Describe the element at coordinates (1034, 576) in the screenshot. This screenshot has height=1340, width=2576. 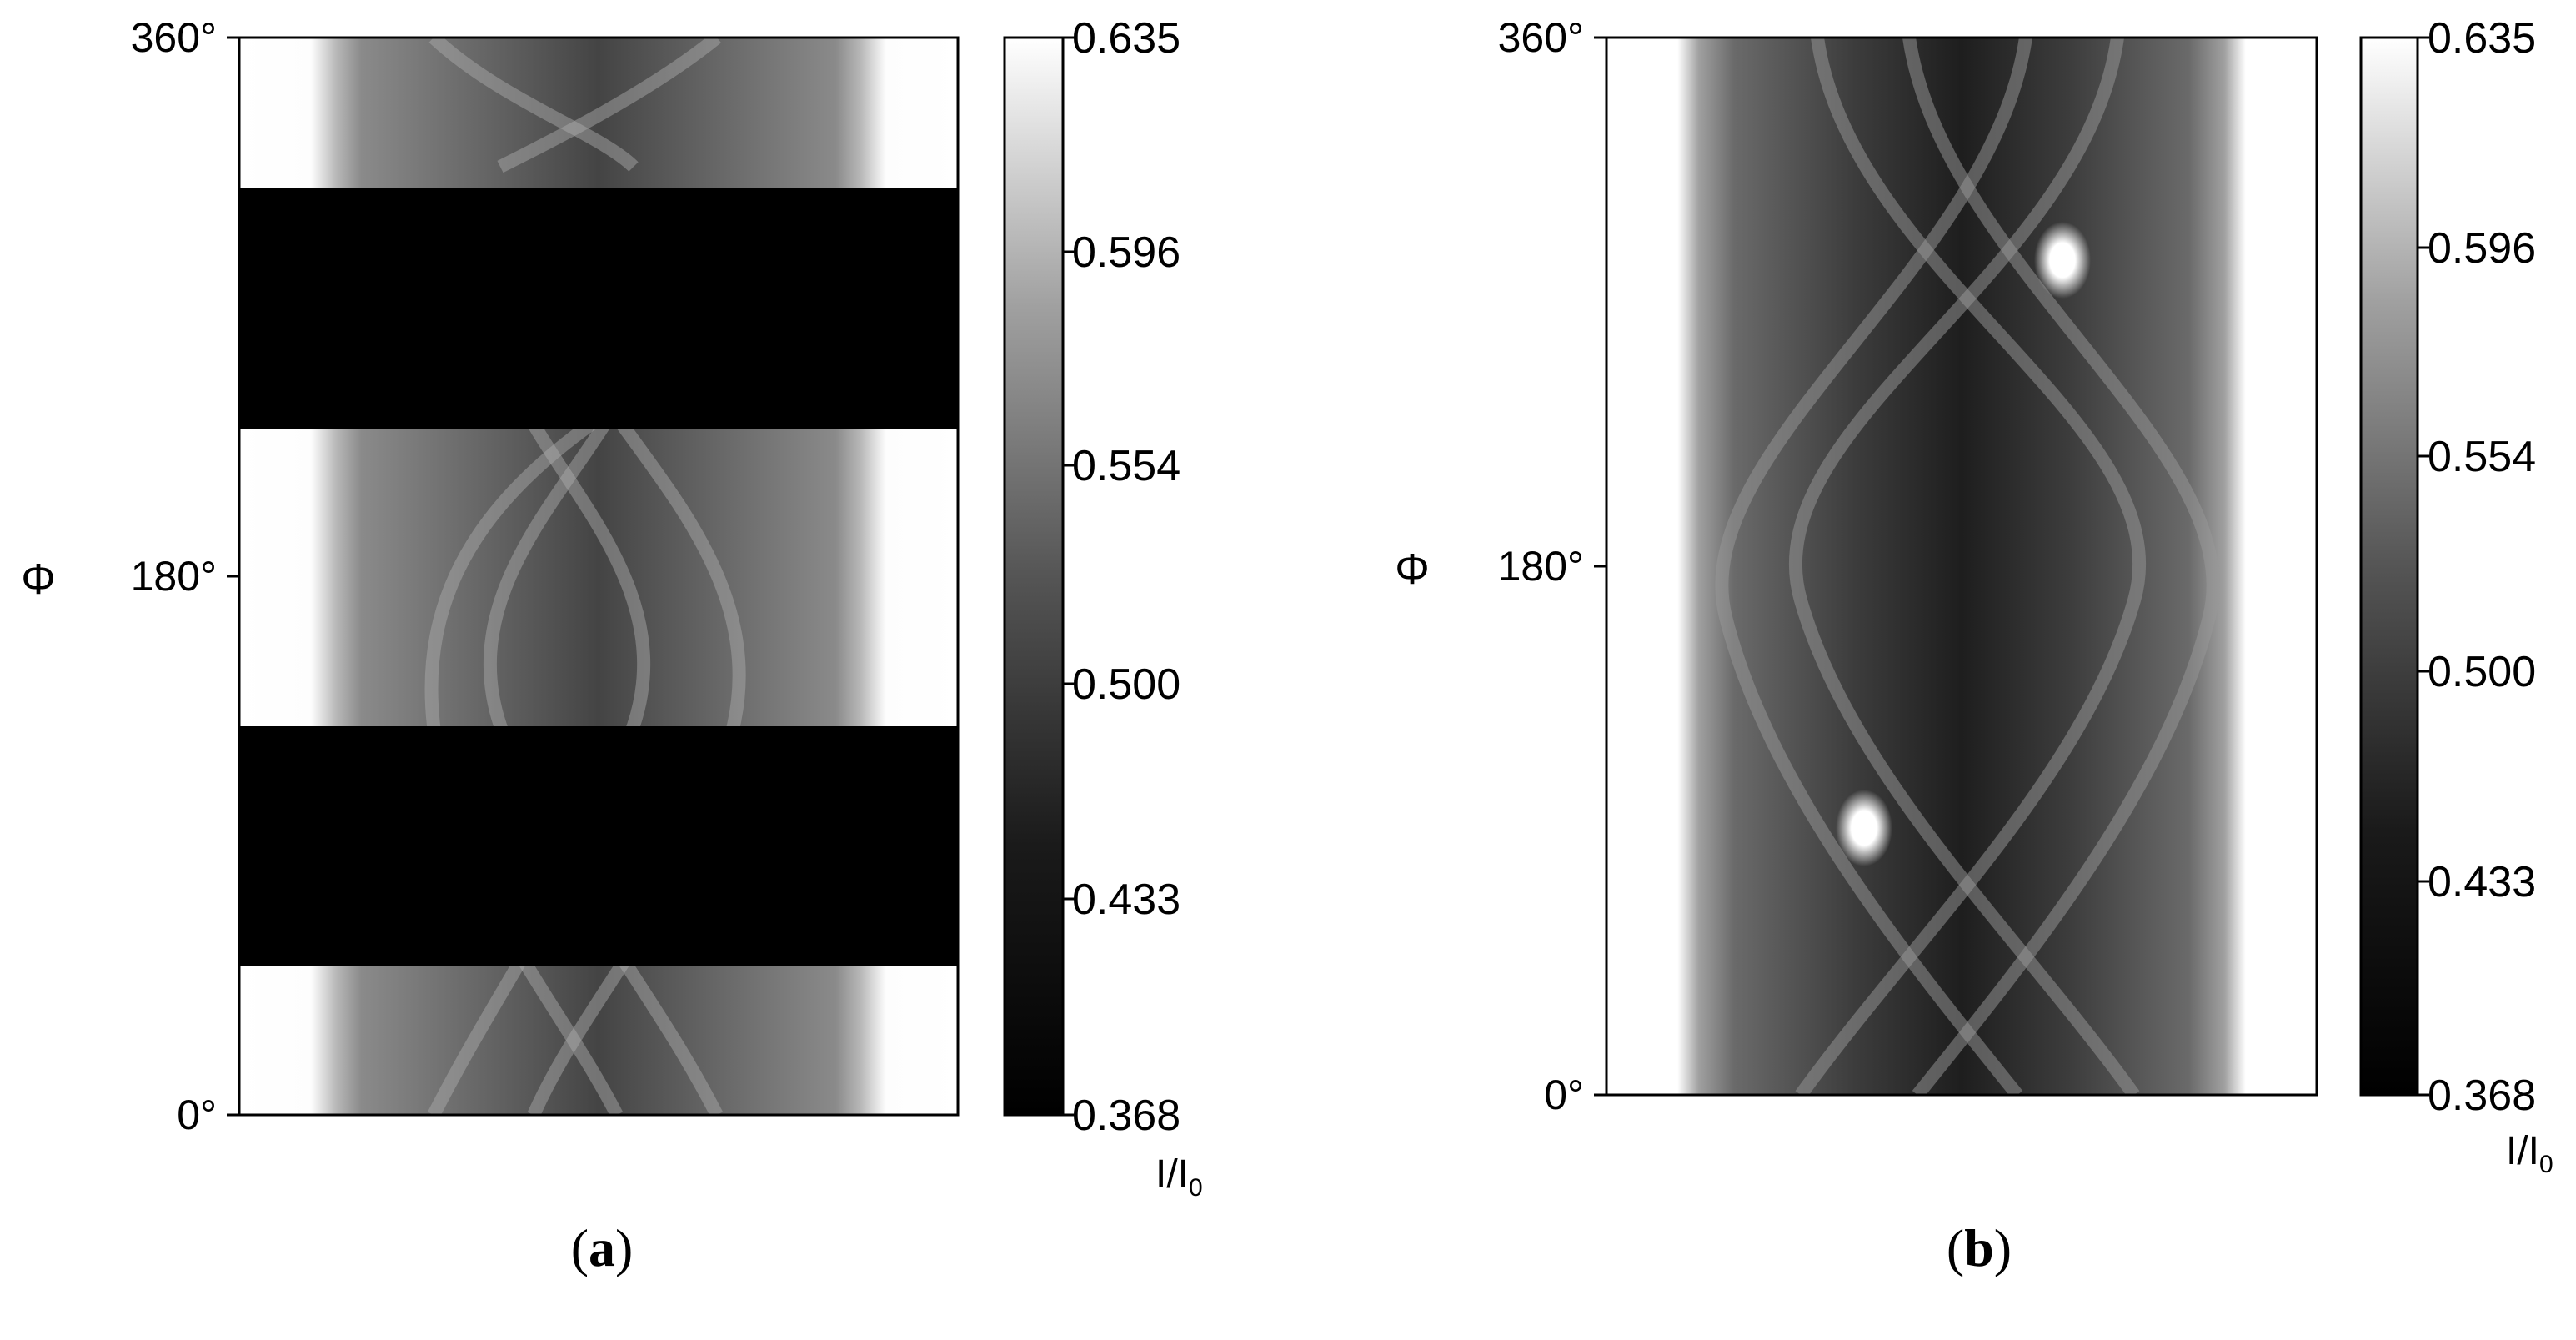
I see `panel-a-colorbar-gradient` at that location.